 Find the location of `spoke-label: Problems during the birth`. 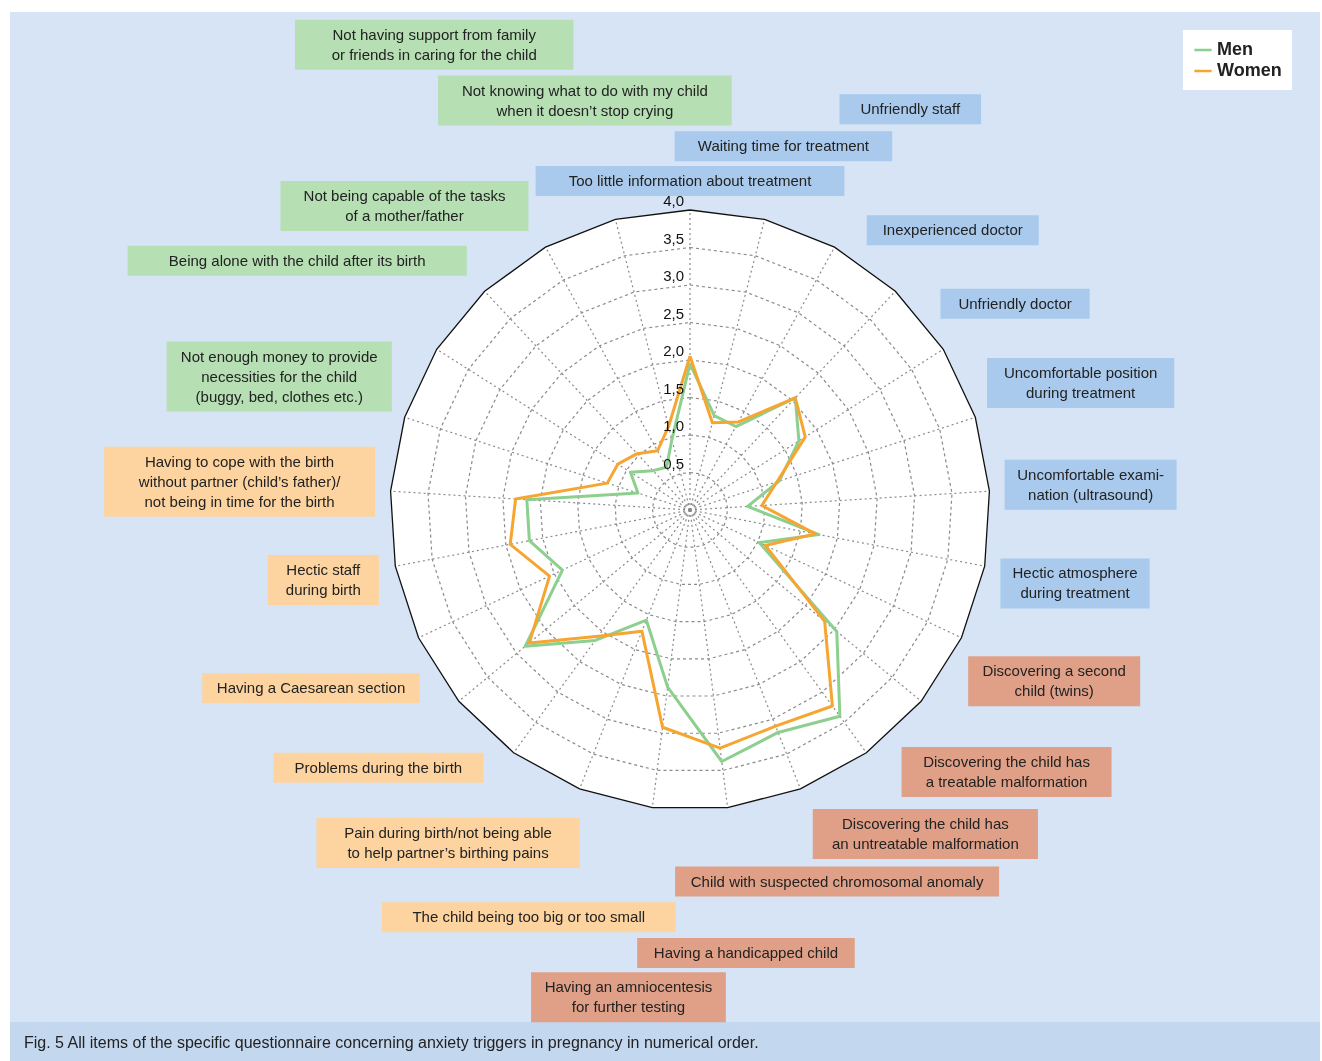

spoke-label: Problems during the birth is located at coordinates (378, 767).